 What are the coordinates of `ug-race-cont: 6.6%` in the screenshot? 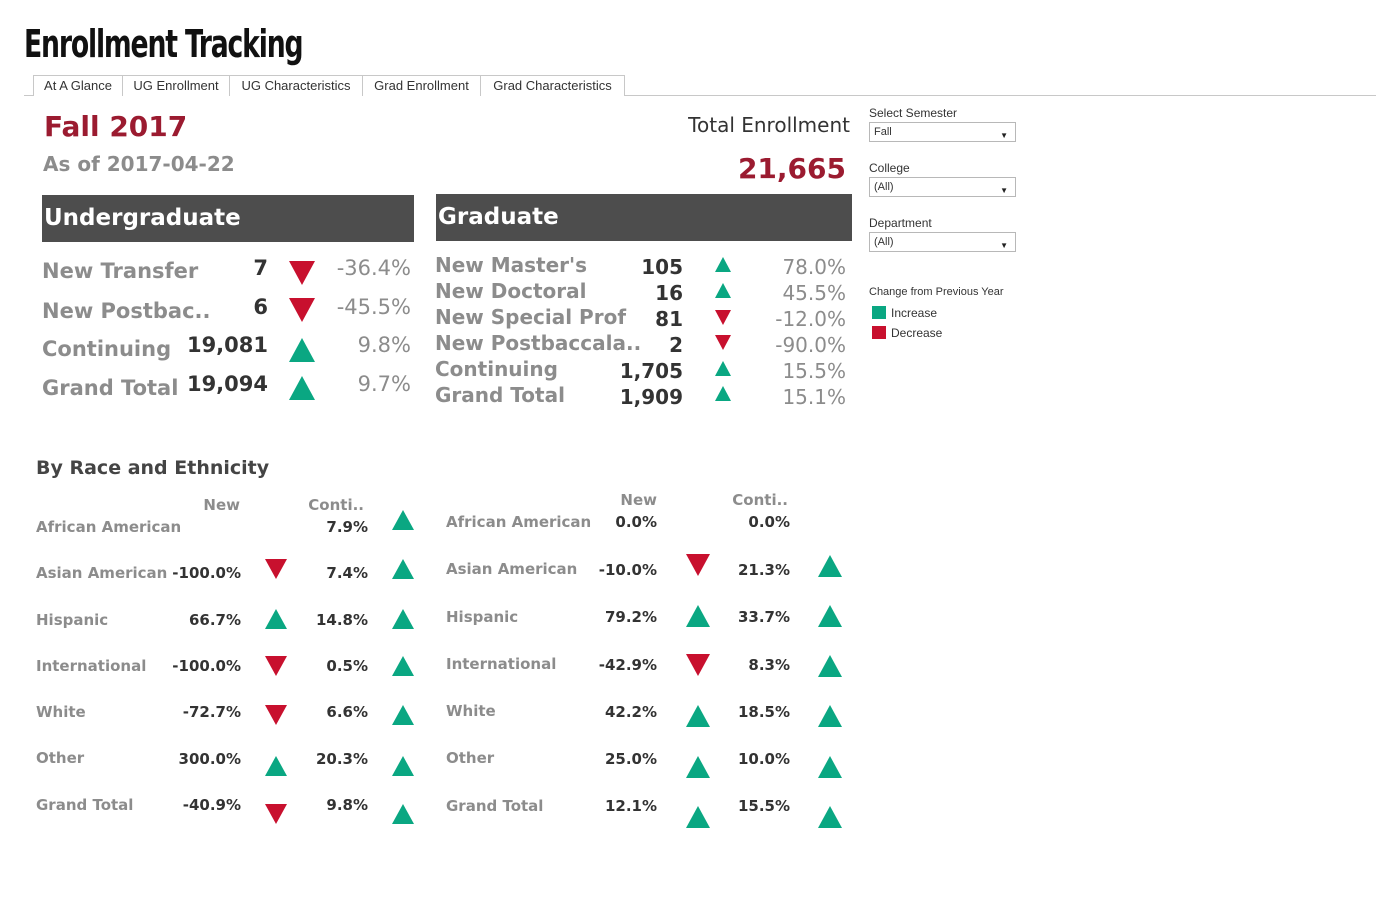 It's located at (347, 712).